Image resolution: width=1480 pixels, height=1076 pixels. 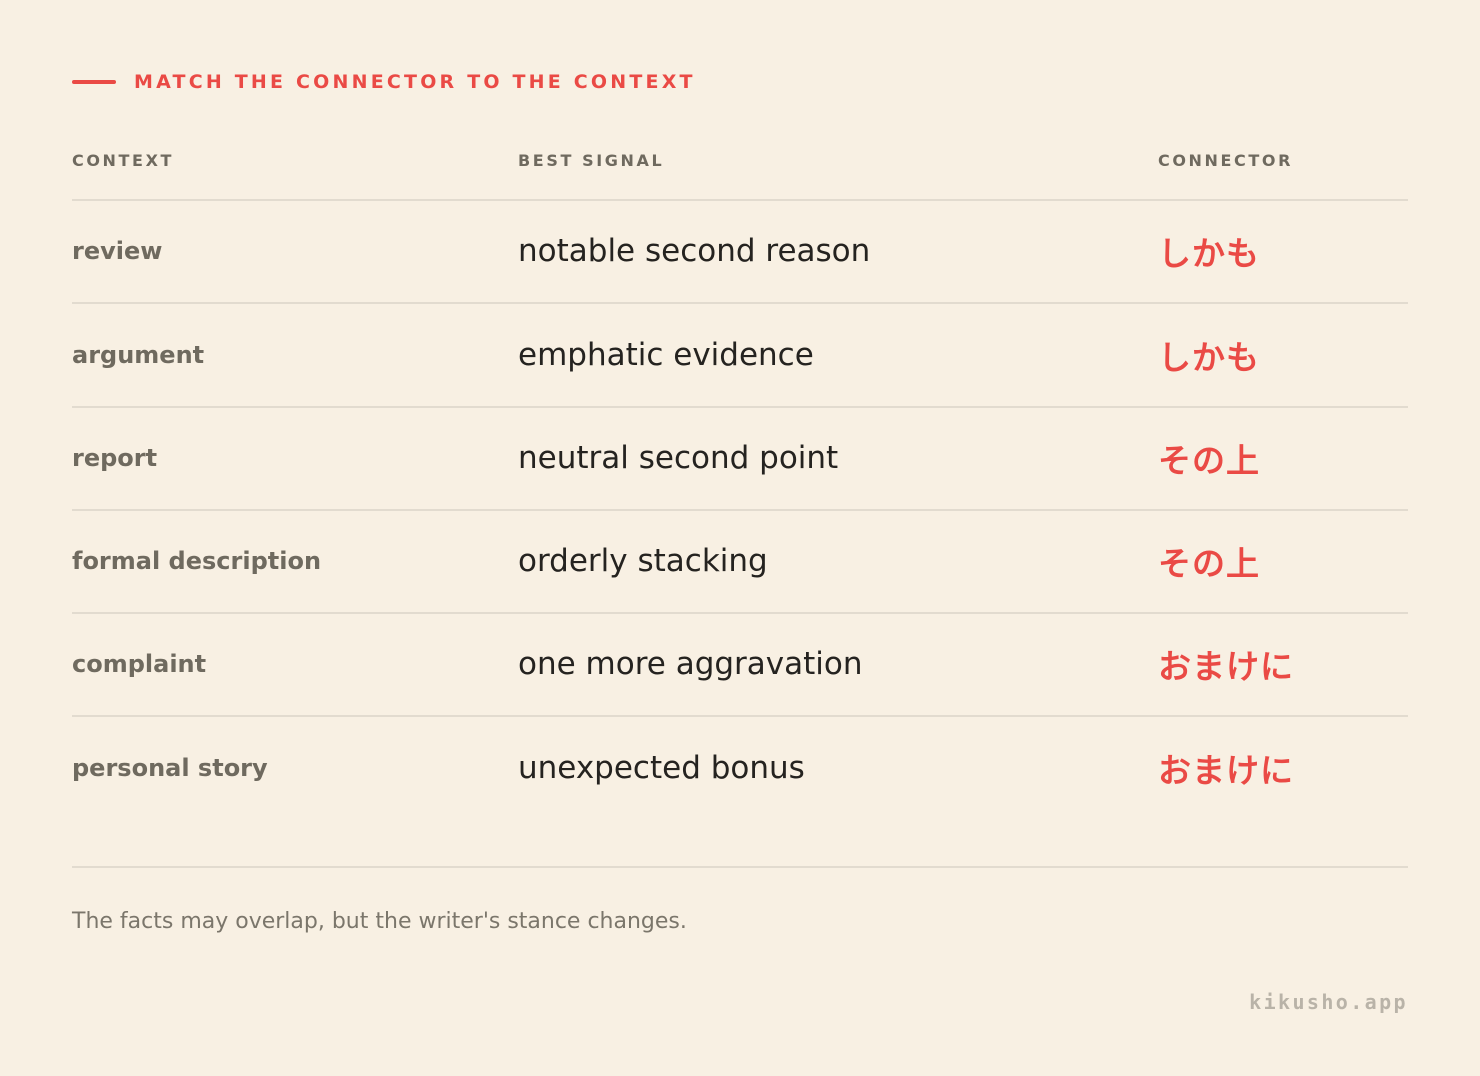 What do you see at coordinates (591, 160) in the screenshot?
I see `column-header-best-signal: BEST SIGNAL` at bounding box center [591, 160].